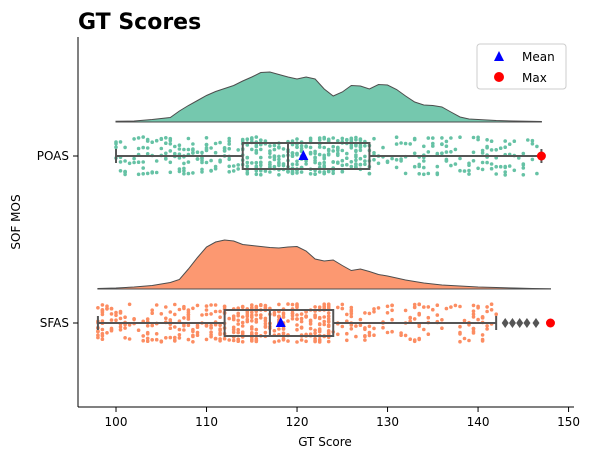 Image resolution: width=591 pixels, height=460 pixels. I want to click on density-cloud, so click(328, 97).